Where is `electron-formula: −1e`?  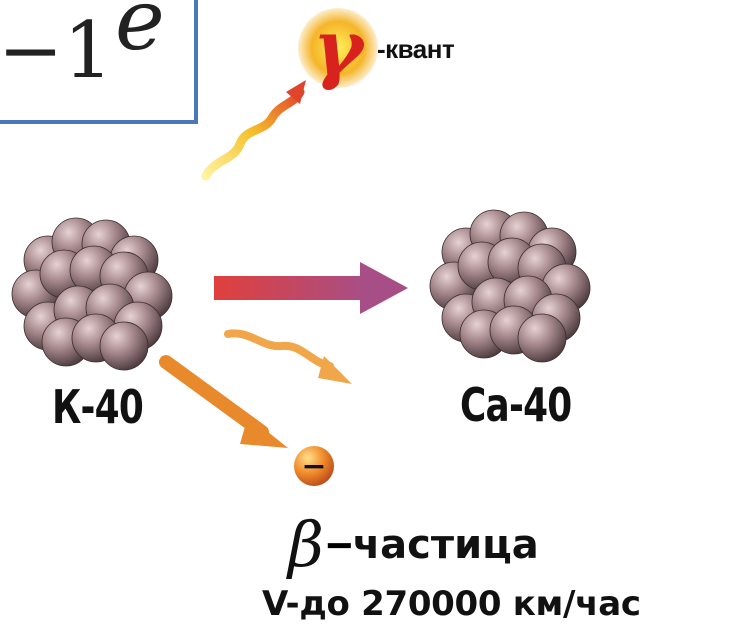 electron-formula: −1e is located at coordinates (82, 45).